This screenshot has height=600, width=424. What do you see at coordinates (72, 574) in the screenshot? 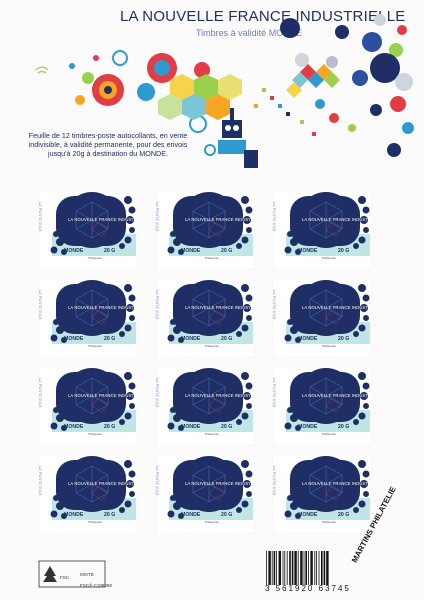
I see `fsc-logo` at bounding box center [72, 574].